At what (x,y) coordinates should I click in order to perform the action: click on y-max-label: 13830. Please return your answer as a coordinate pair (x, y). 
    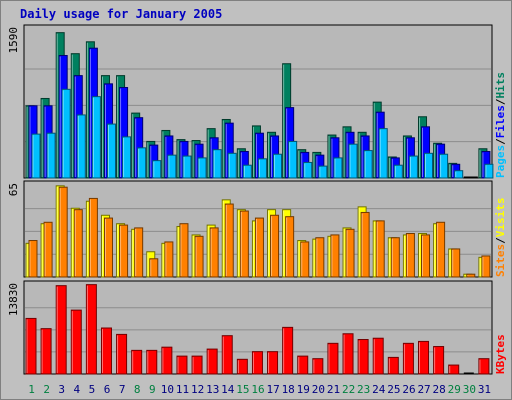
    Looking at the image, I should click on (13, 299).